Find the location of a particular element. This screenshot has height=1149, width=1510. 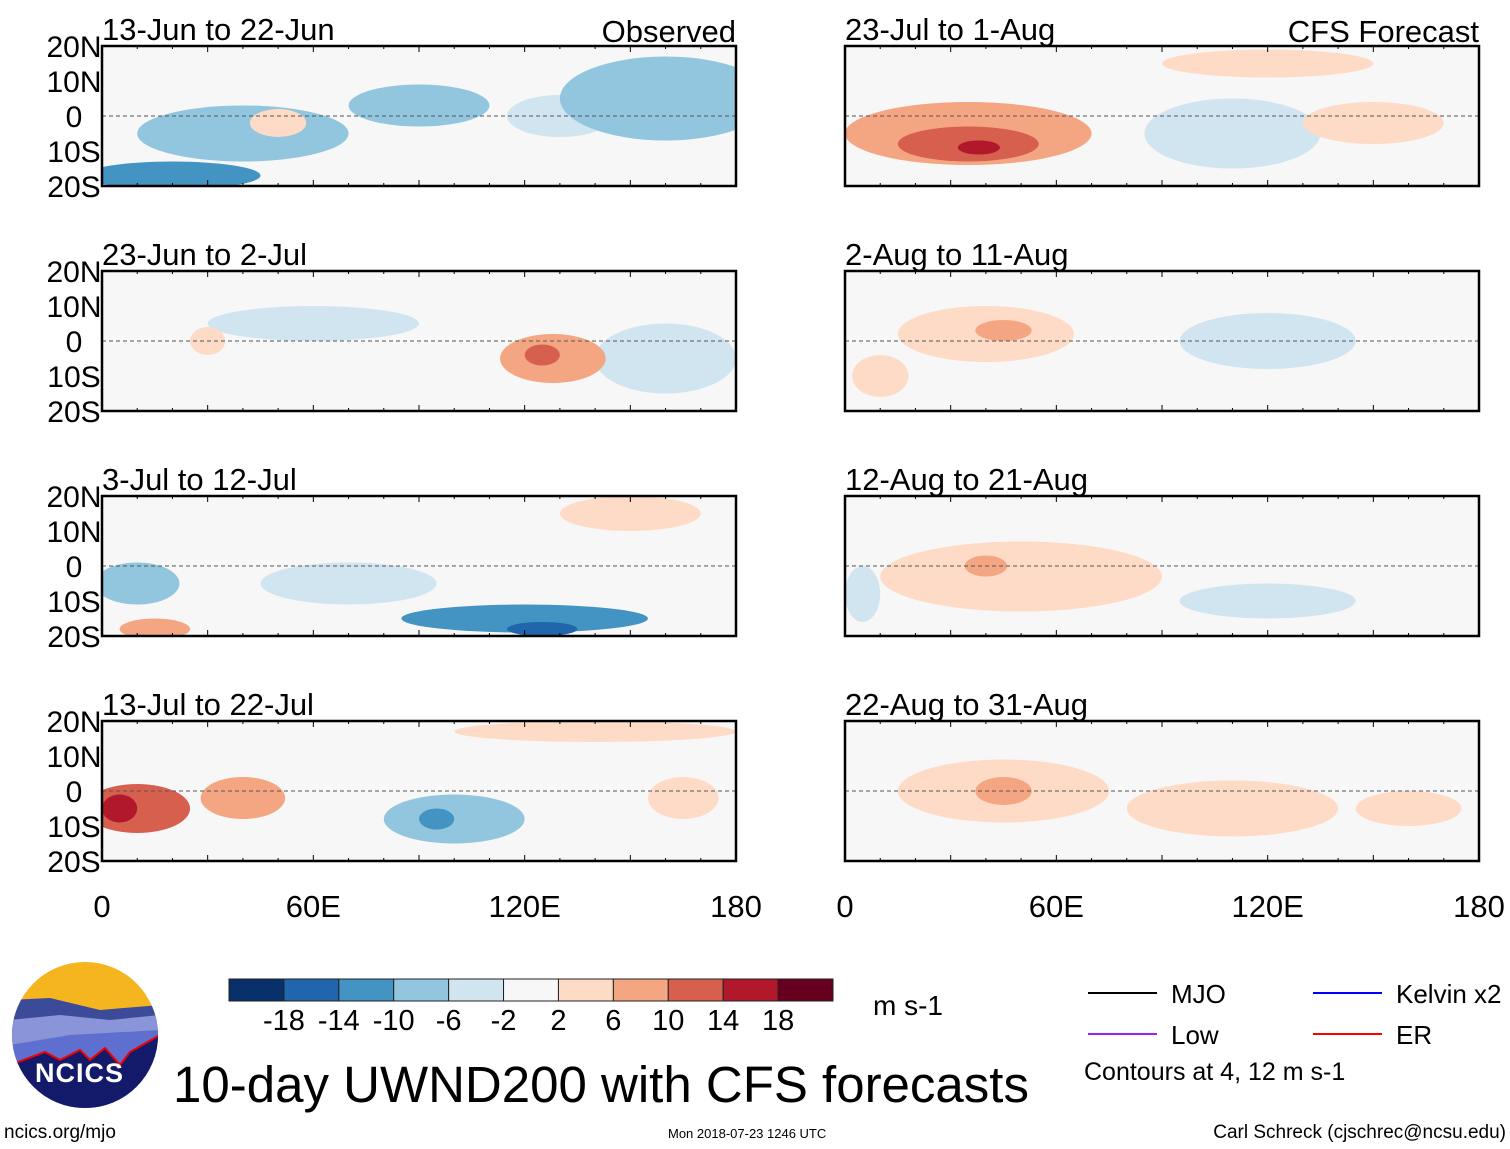

legend-label: MJO is located at coordinates (1198, 994).